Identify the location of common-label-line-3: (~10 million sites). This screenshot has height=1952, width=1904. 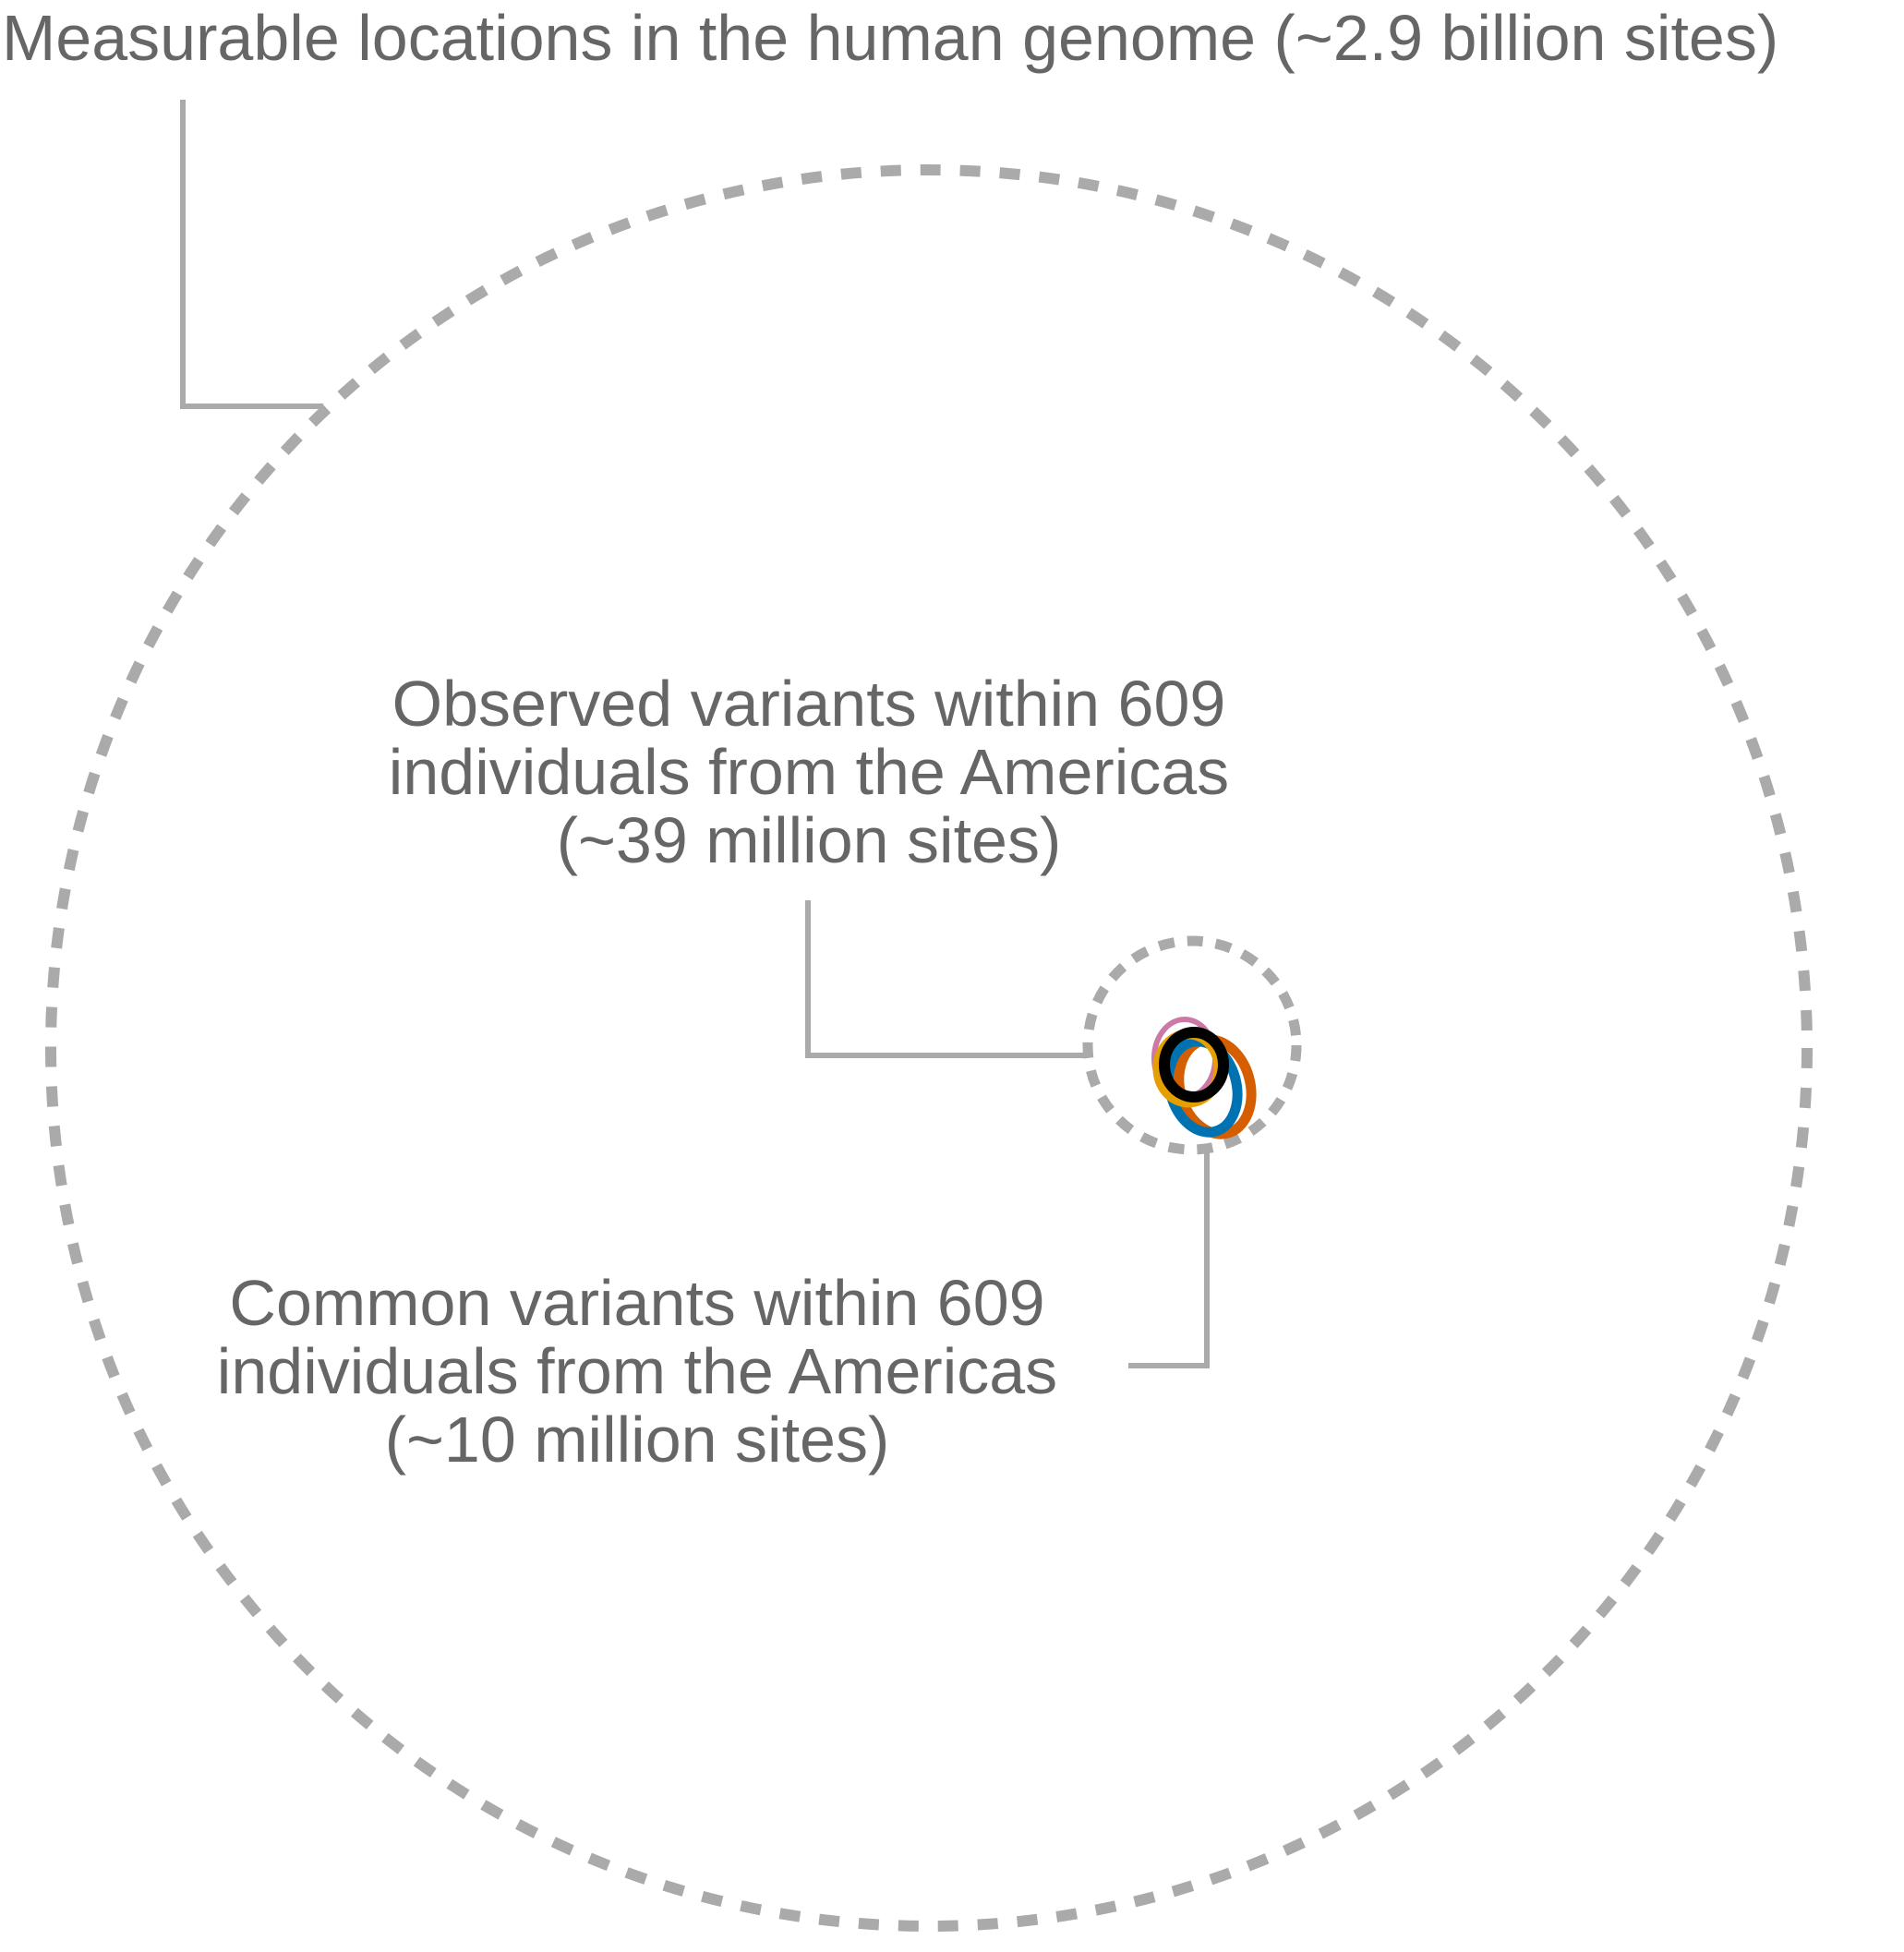
(637, 1440).